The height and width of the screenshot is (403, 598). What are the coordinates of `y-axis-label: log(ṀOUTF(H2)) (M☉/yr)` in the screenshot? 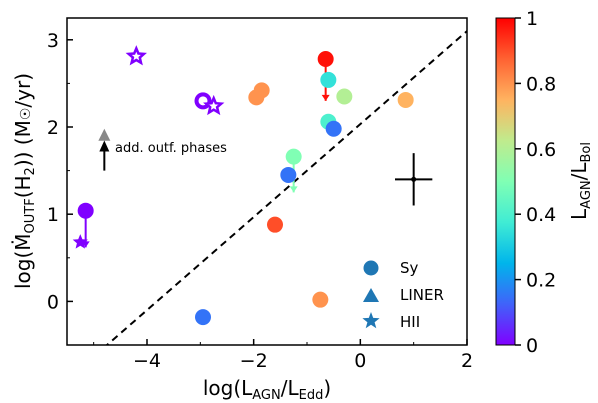 It's located at (24, 181).